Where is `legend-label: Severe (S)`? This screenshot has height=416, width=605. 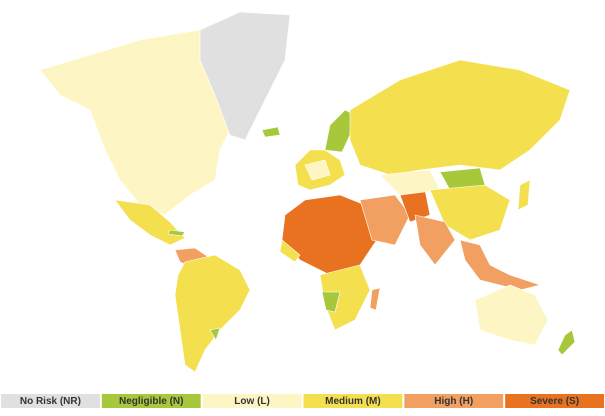 legend-label: Severe (S) is located at coordinates (554, 401).